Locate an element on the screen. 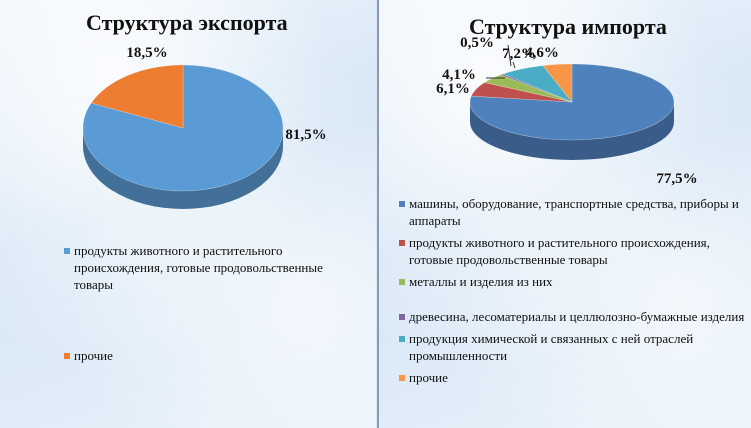  pie-value-label-1: 6,1% is located at coordinates (453, 89).